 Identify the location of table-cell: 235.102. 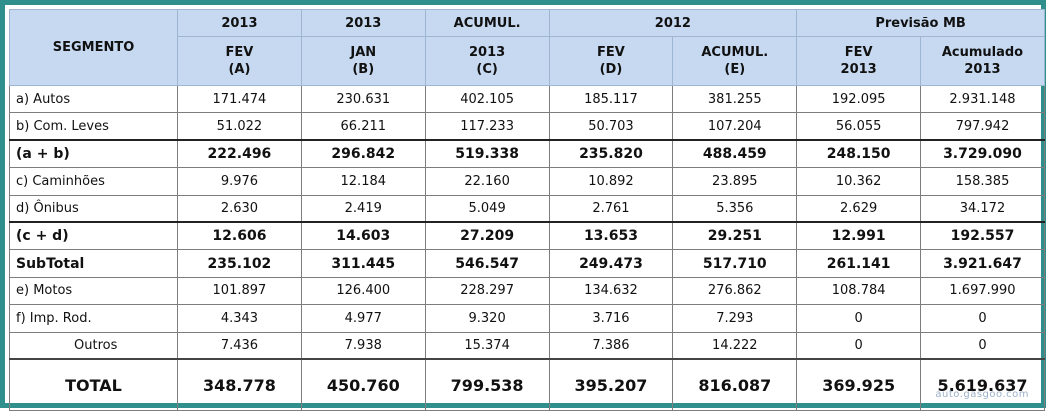
(239, 263).